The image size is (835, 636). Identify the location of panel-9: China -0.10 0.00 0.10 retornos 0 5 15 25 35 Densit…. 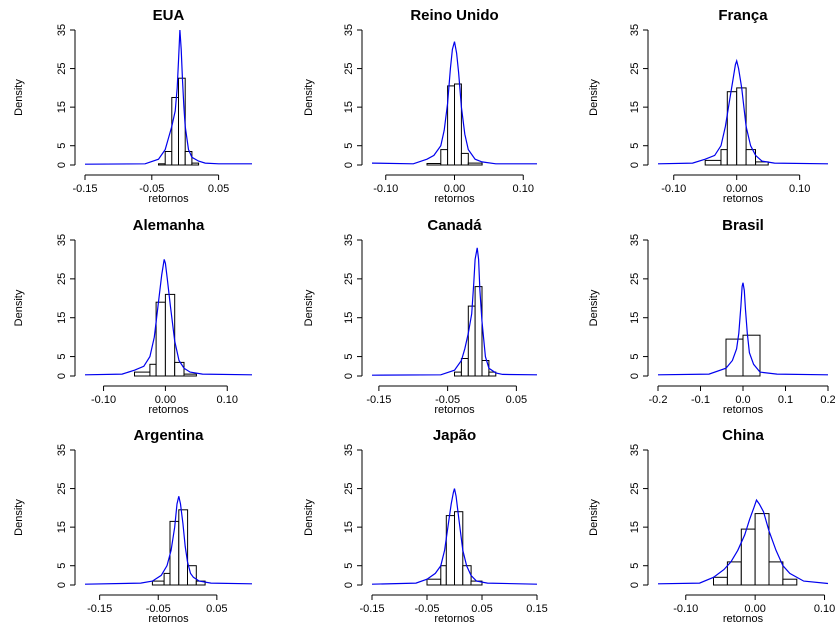
(711, 526).